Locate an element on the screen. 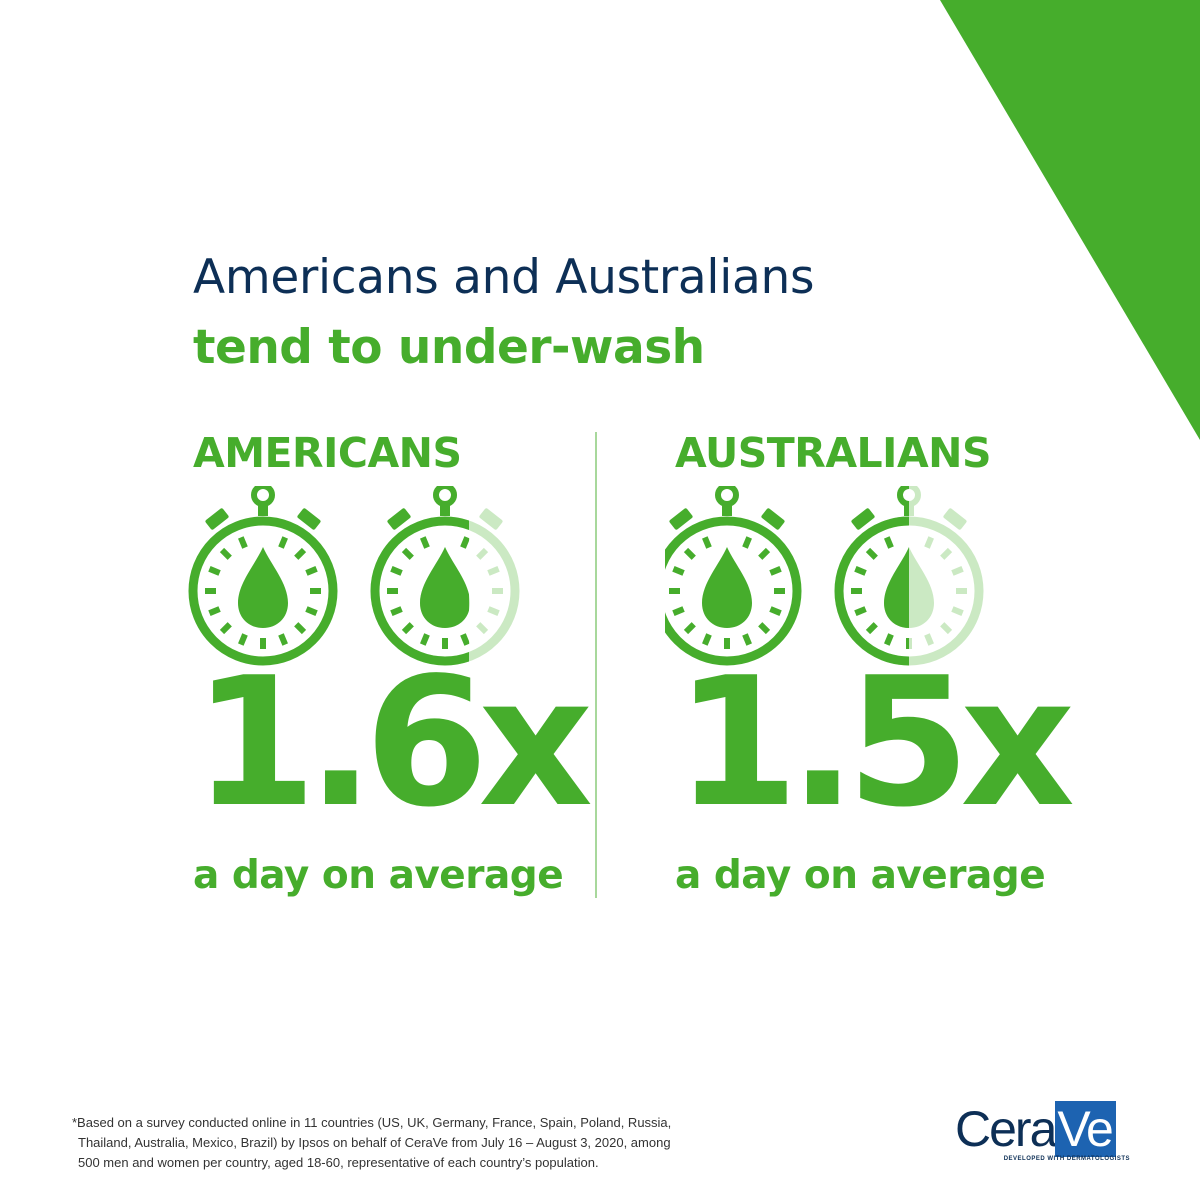  stat-australians: AUSTRALIANS 1.5x a day on average is located at coordinates (870, 663).